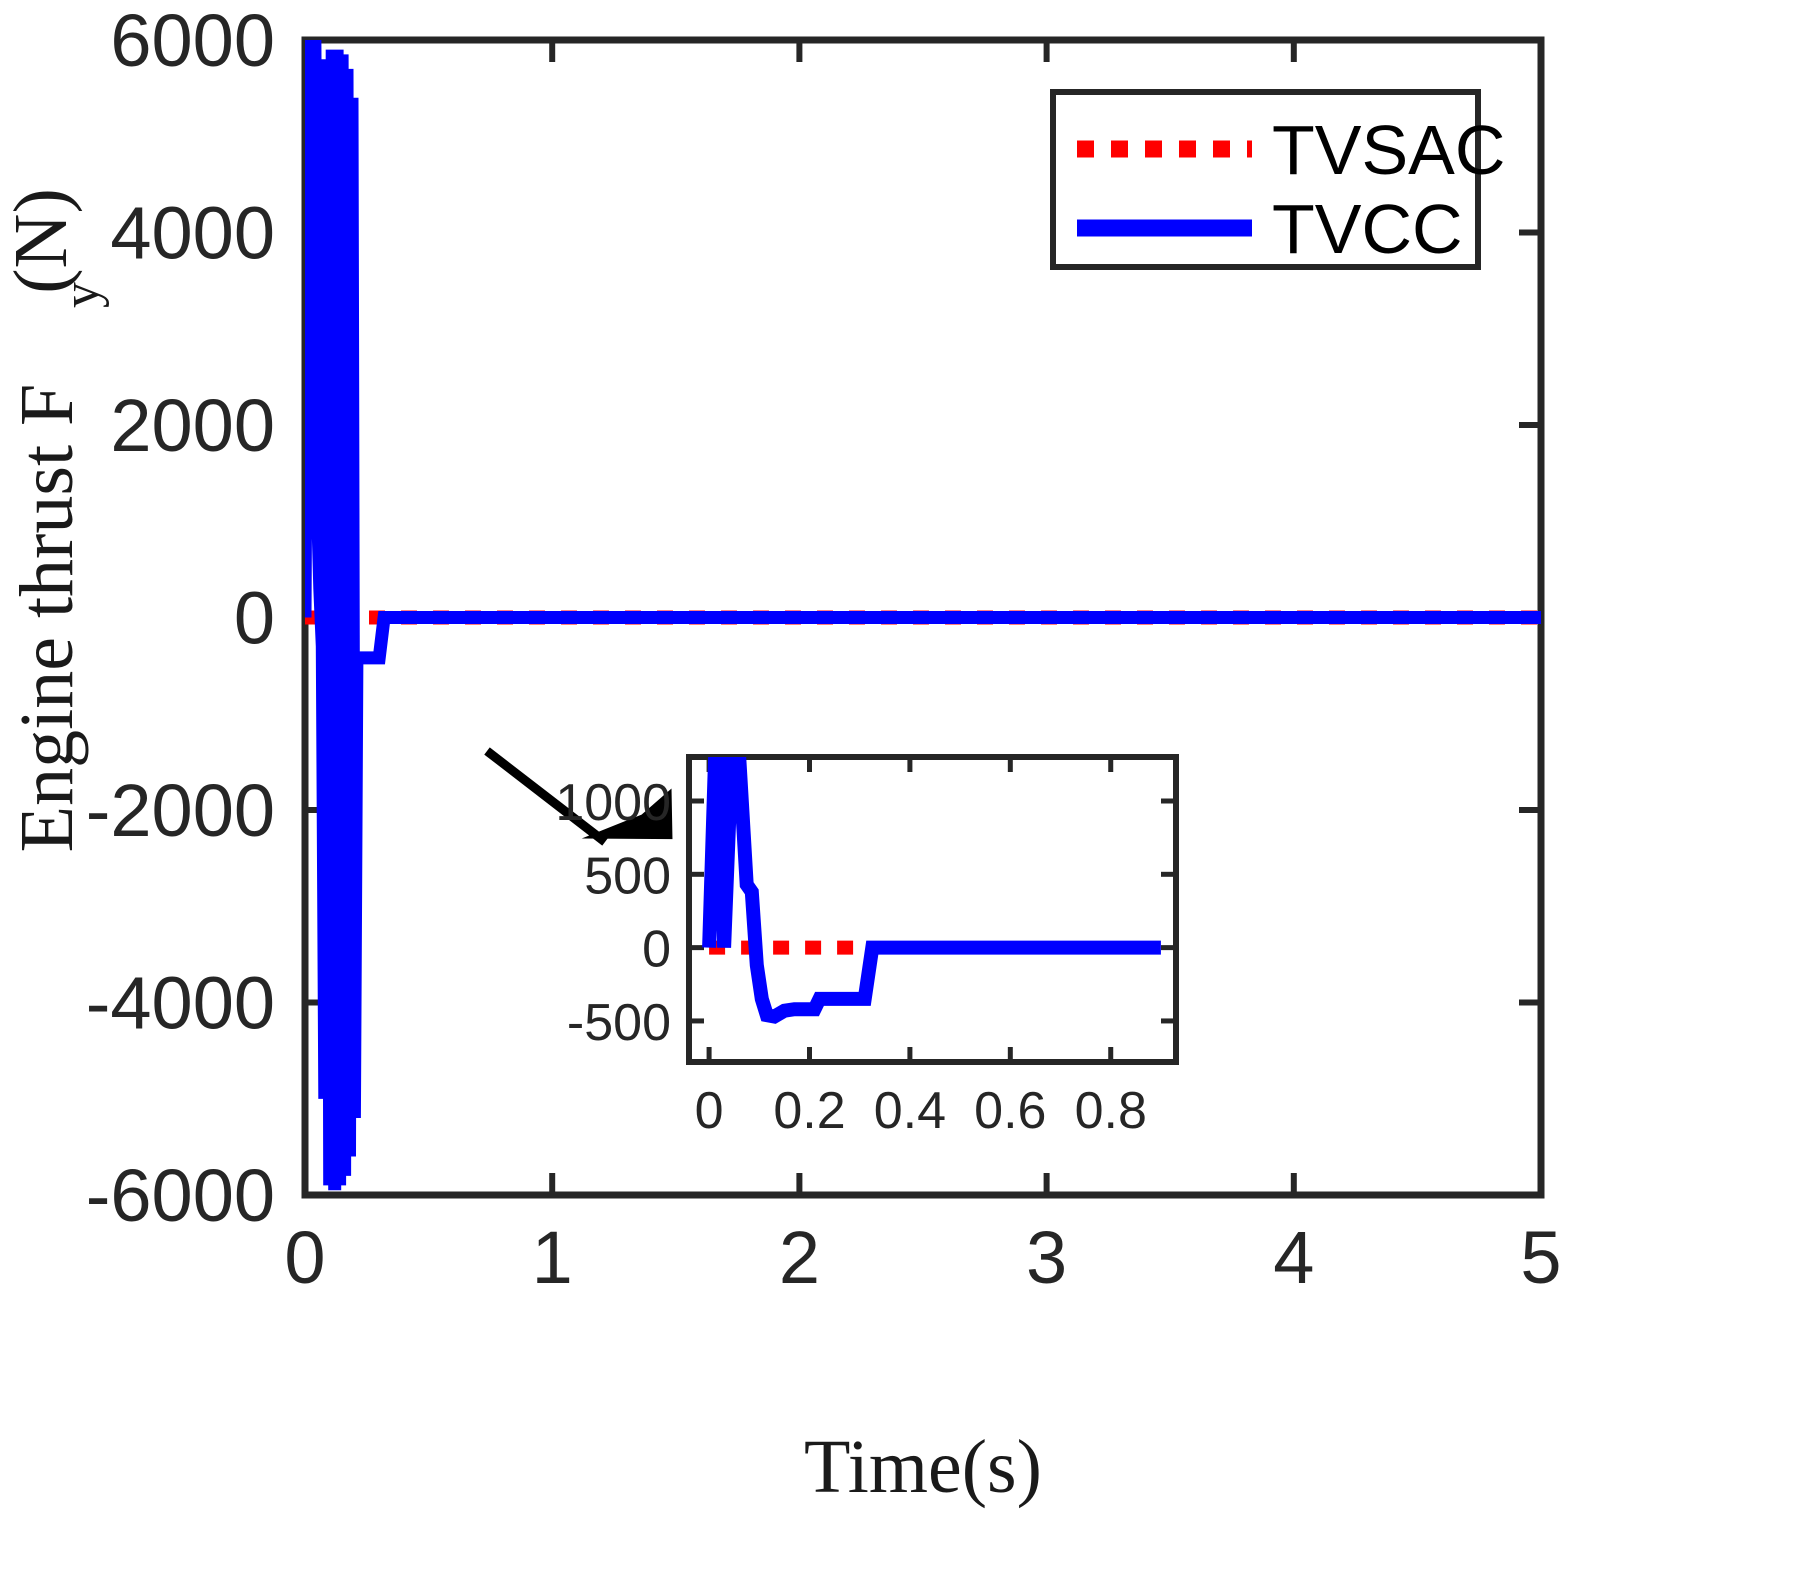  What do you see at coordinates (546, 796) in the screenshot?
I see `callout-arrow-shaft` at bounding box center [546, 796].